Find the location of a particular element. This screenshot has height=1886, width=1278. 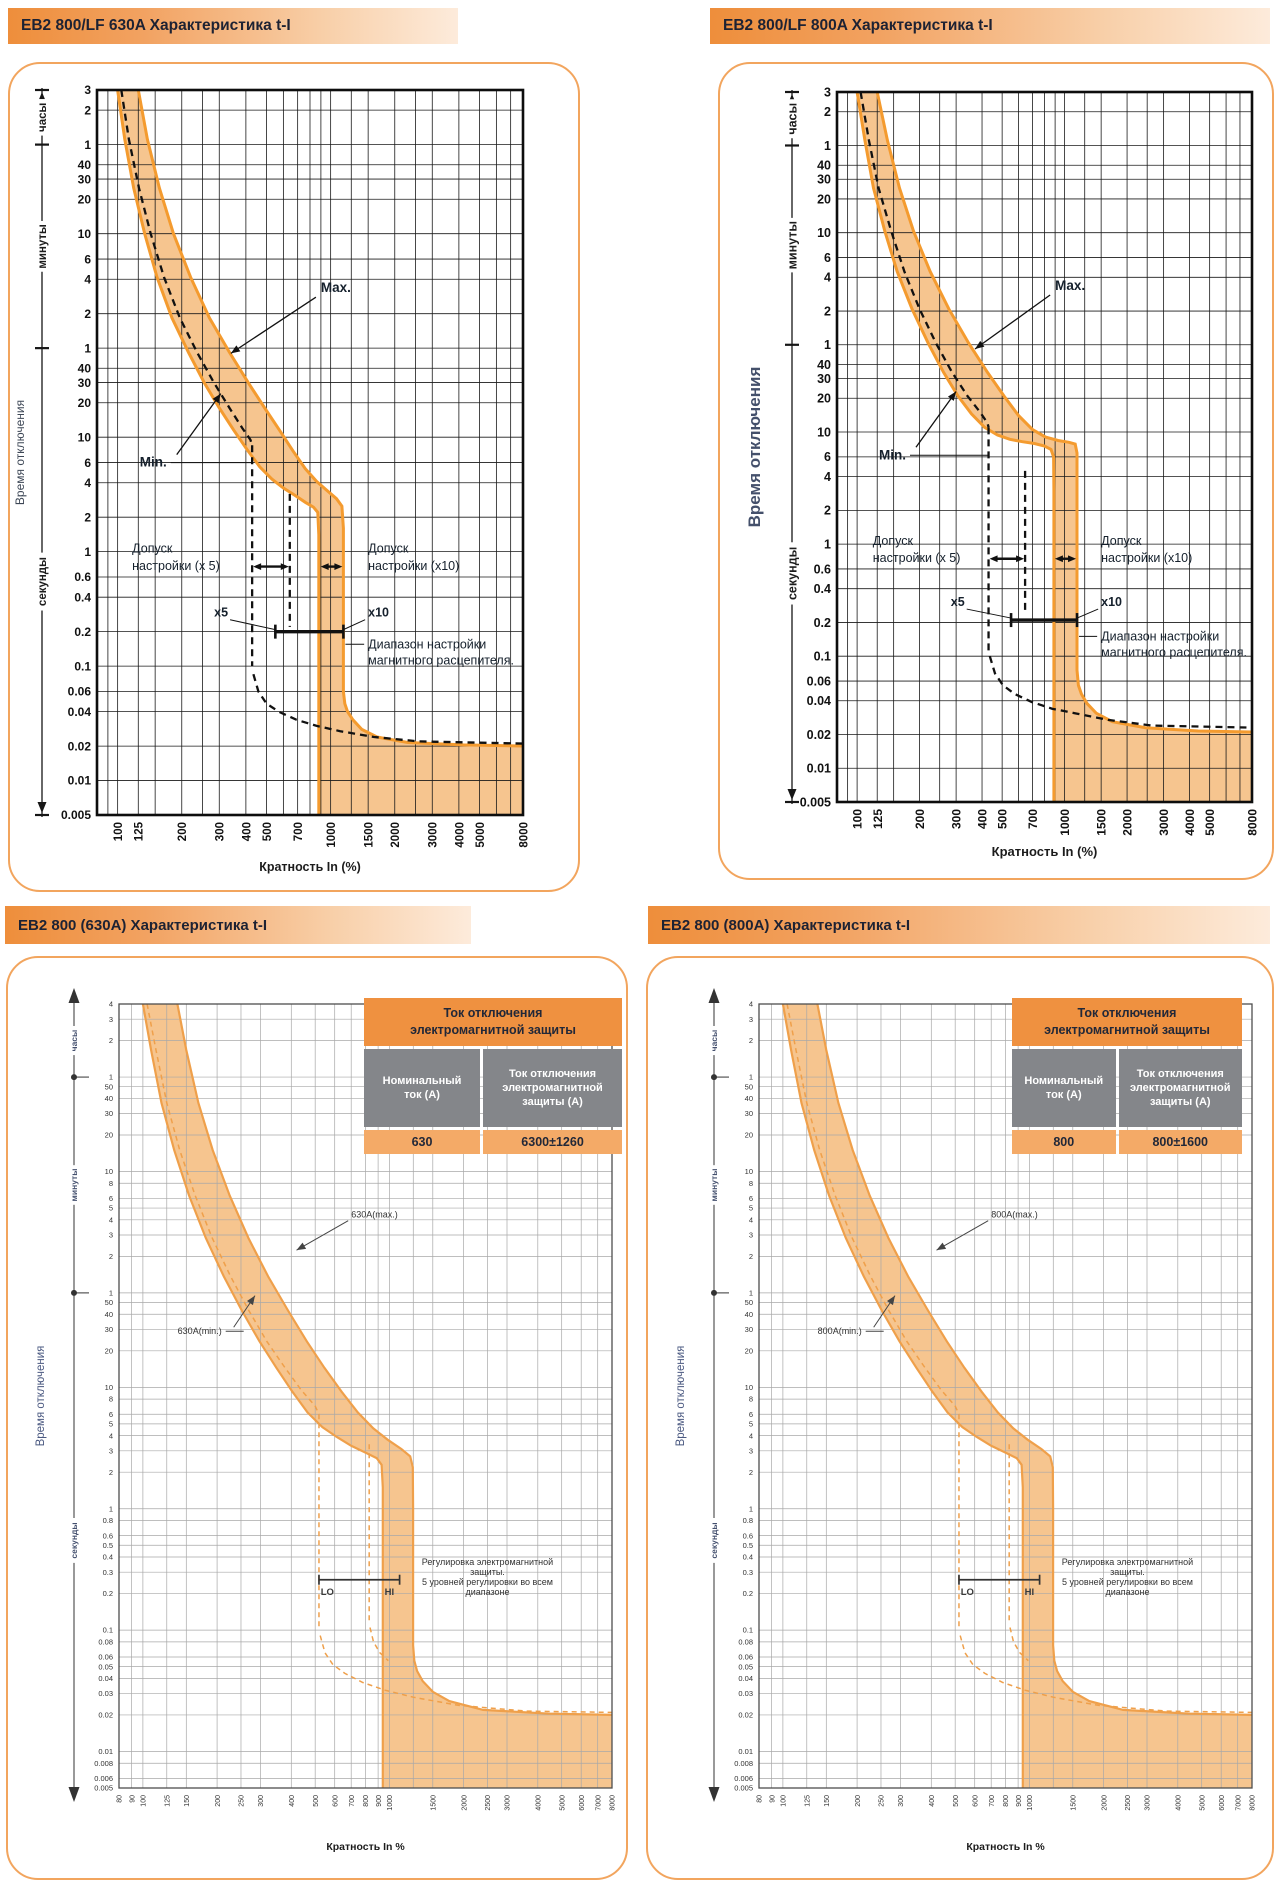

chart-text: 5000 is located at coordinates (562, 1803).